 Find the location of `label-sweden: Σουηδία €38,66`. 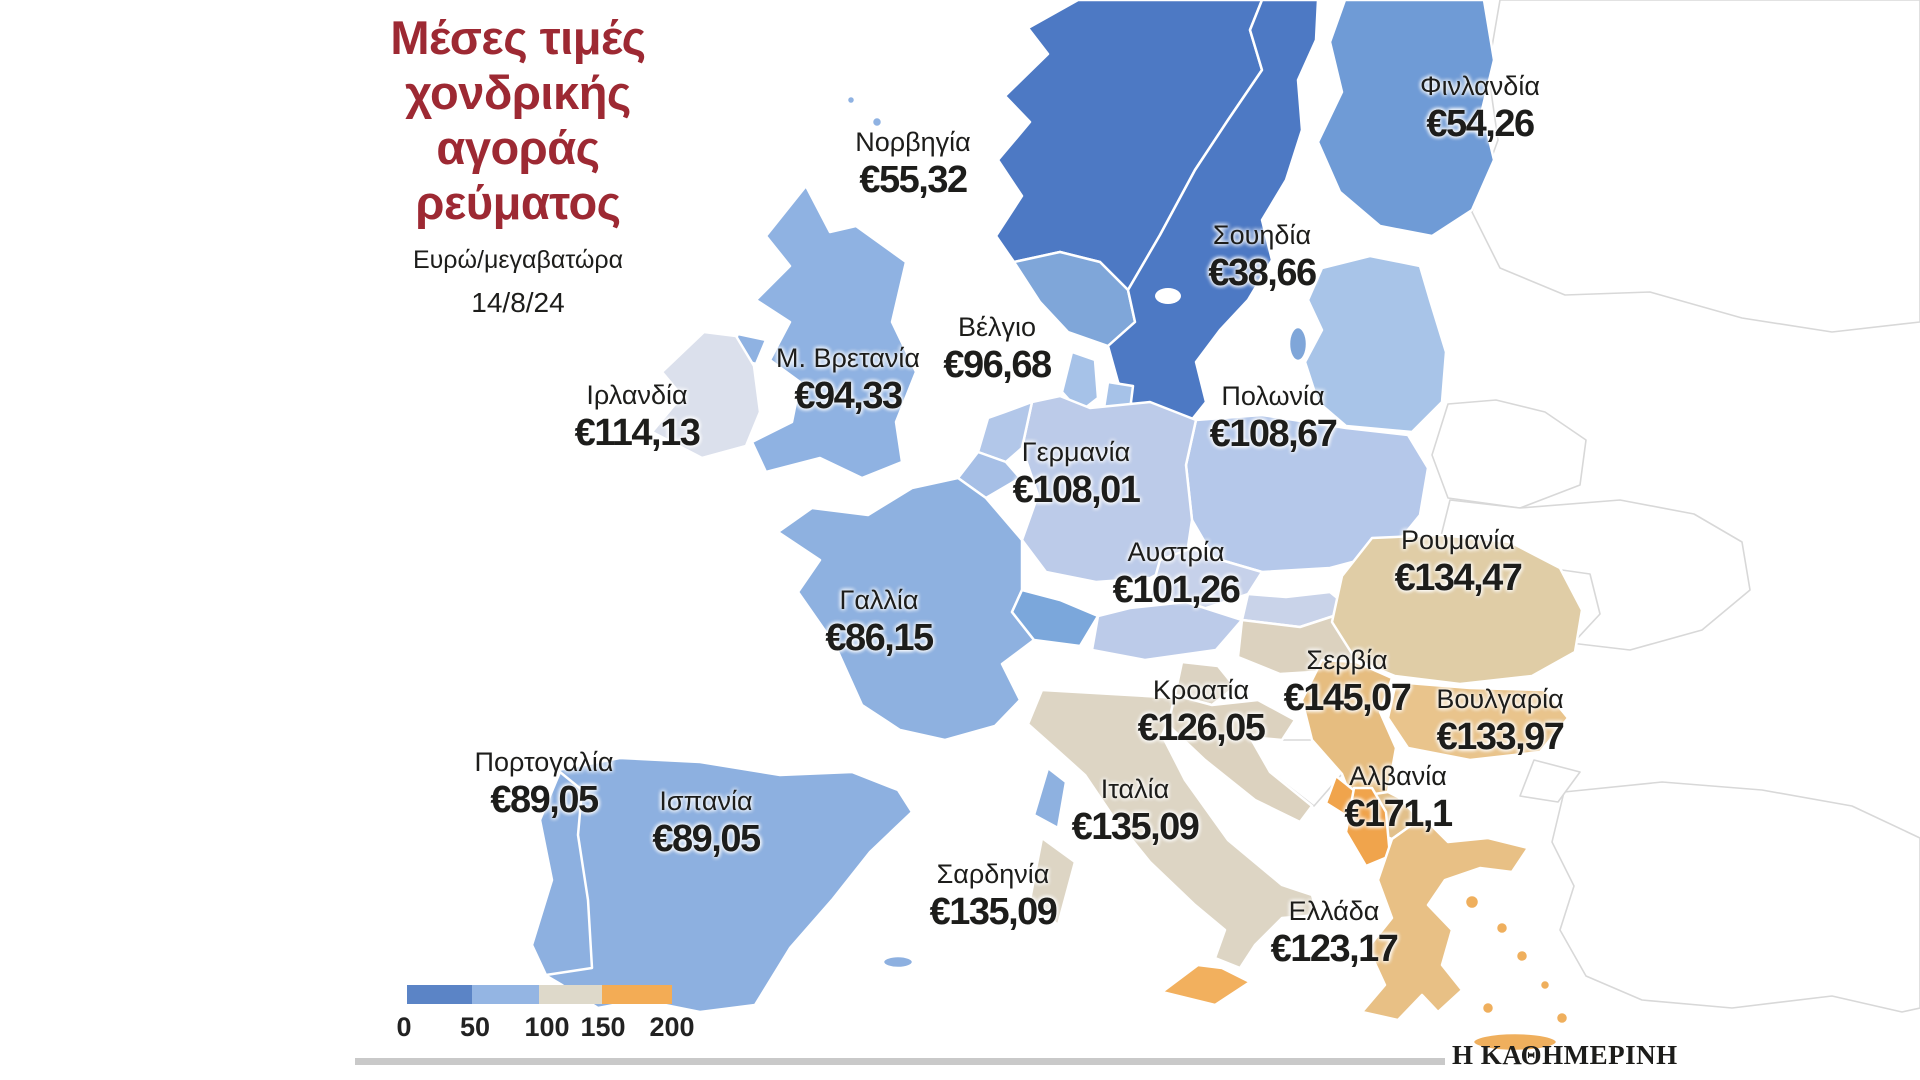

label-sweden: Σουηδία €38,66 is located at coordinates (1262, 257).